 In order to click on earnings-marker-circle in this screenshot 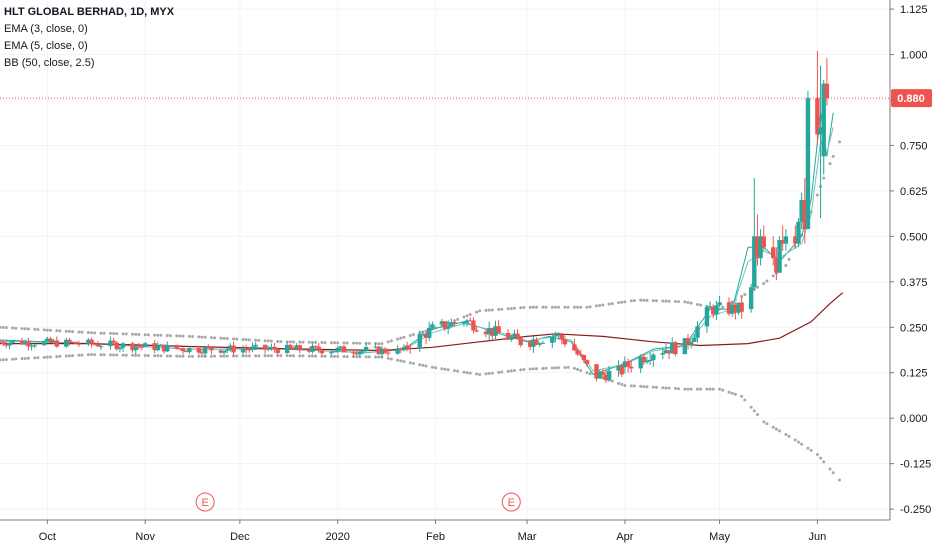, I will do `click(205, 502)`.